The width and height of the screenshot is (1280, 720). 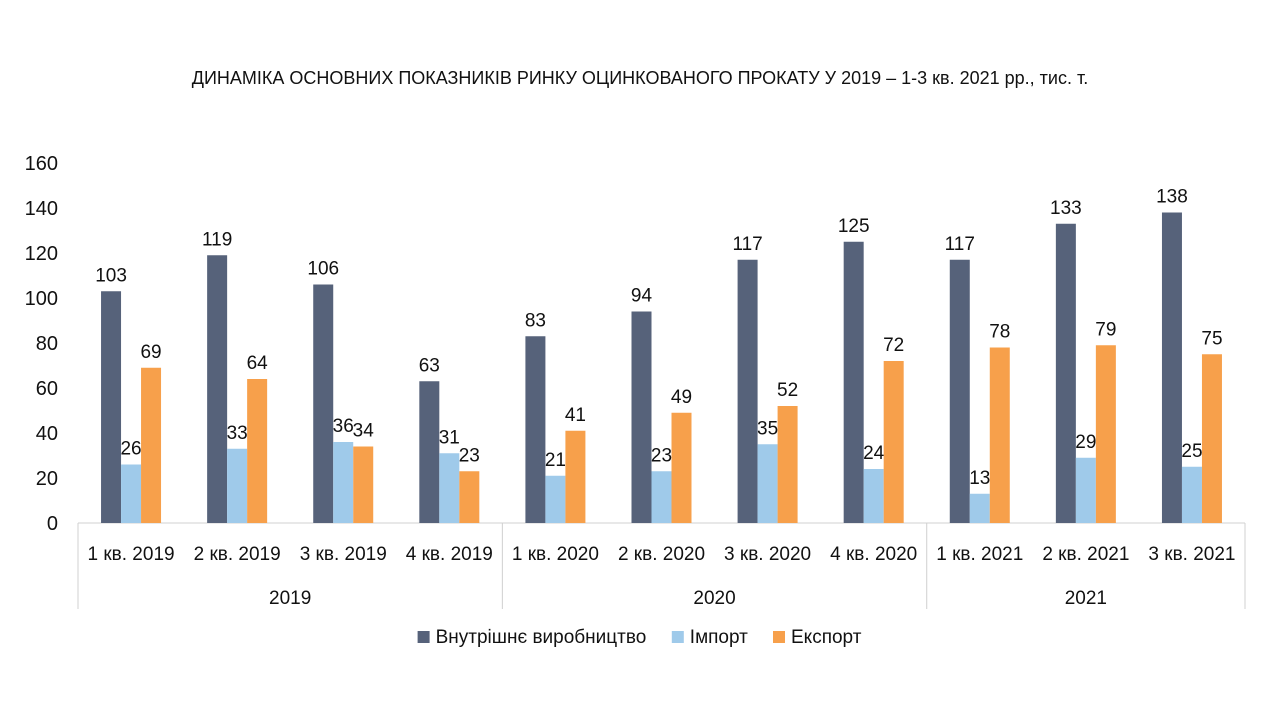 What do you see at coordinates (979, 478) in the screenshot?
I see `data-label: 13` at bounding box center [979, 478].